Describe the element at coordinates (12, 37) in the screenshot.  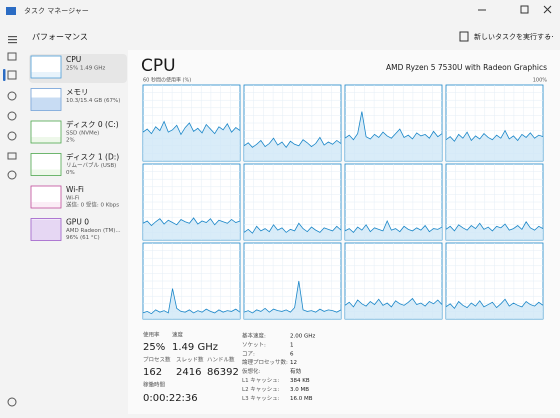
I see `menu` at that location.